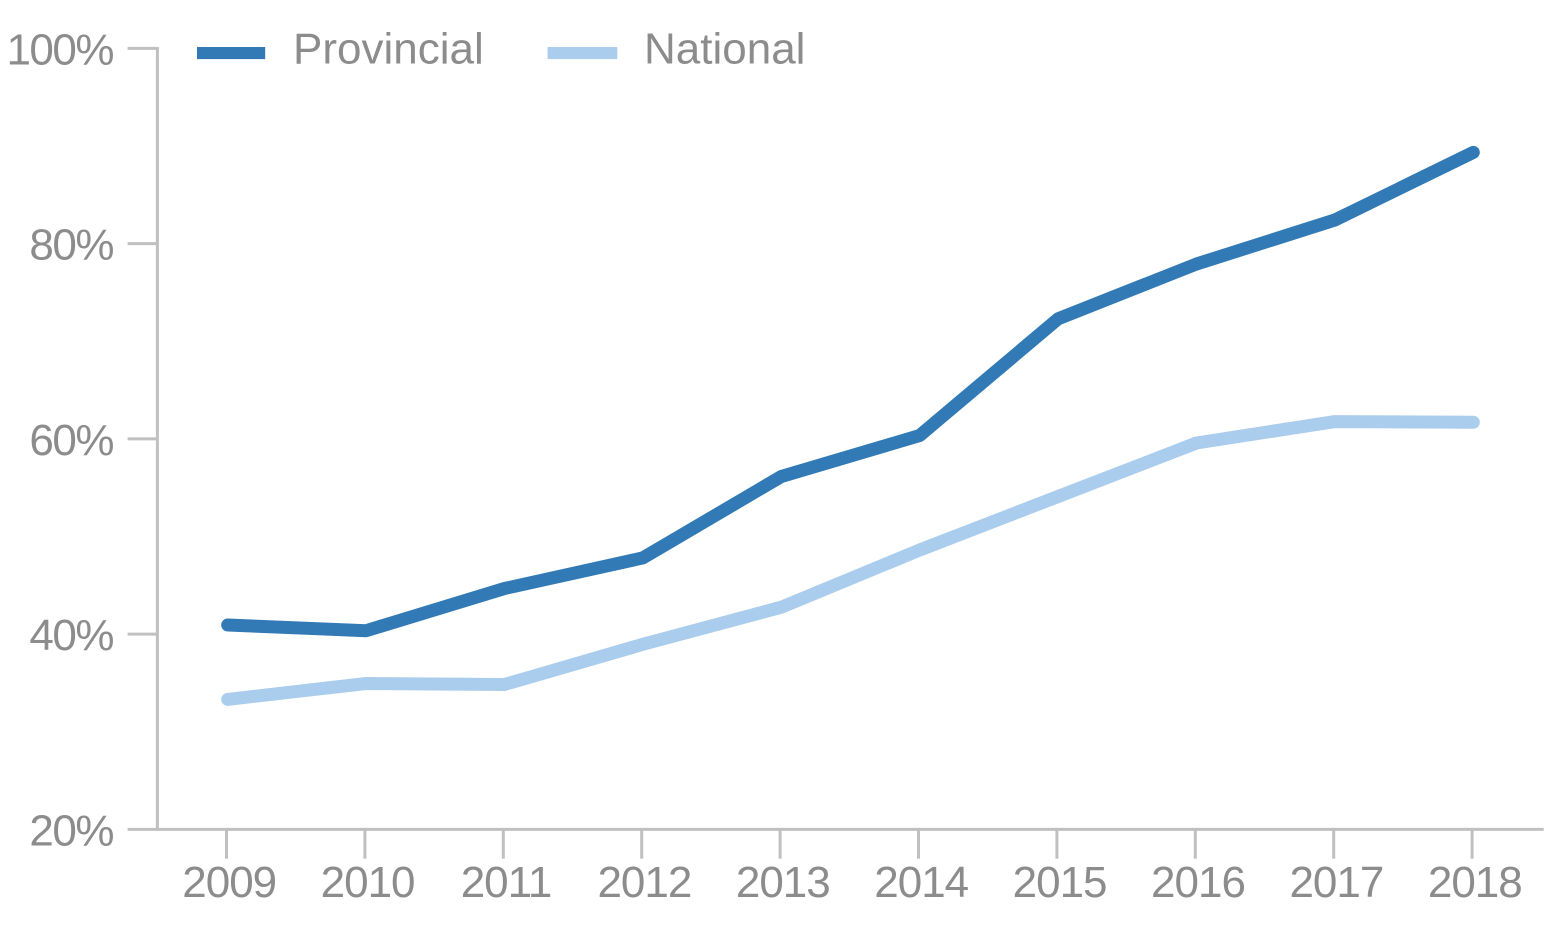  Describe the element at coordinates (783, 882) in the screenshot. I see `svg-text: 2013` at that location.